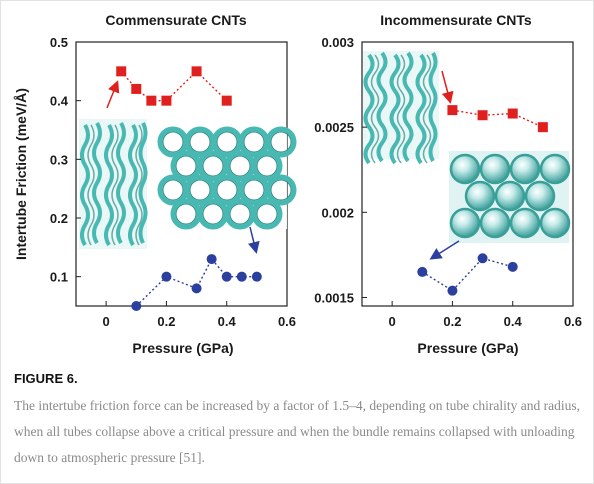 The image size is (594, 484). I want to click on chart-title: Commensurate CNTs, so click(176, 20).